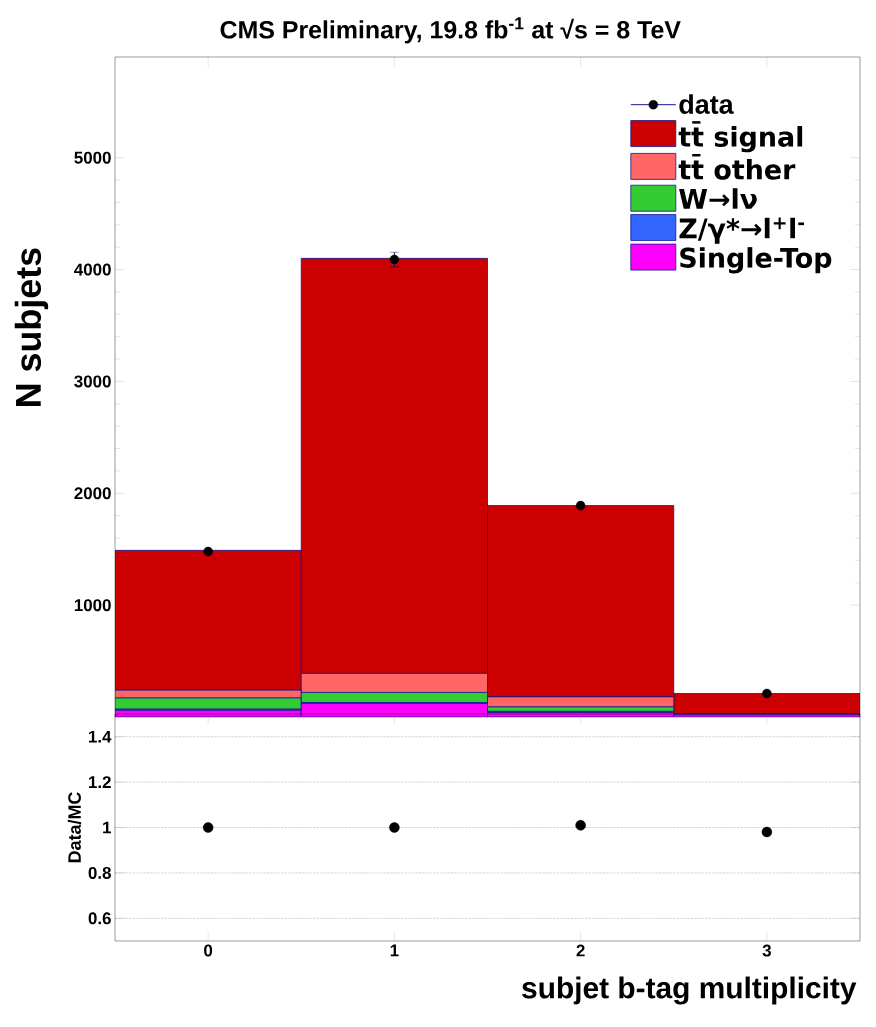 The width and height of the screenshot is (876, 1027). Describe the element at coordinates (208, 950) in the screenshot. I see `x-tick-label: 0` at that location.